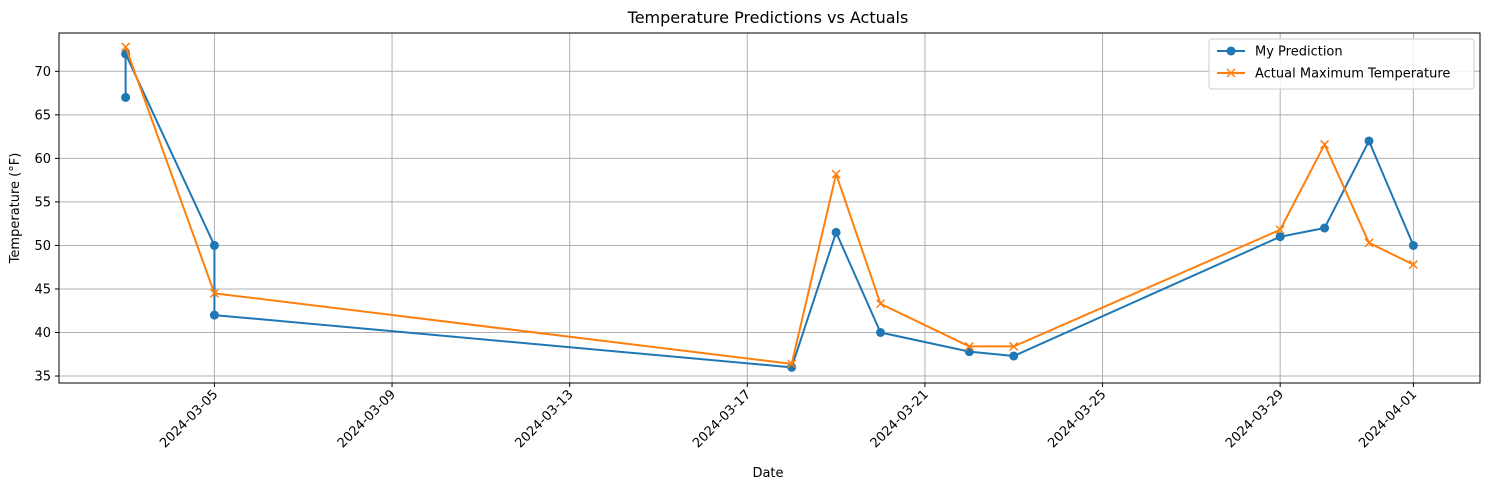 Image resolution: width=1489 pixels, height=490 pixels. I want to click on y-tick-label: 70, so click(42, 72).